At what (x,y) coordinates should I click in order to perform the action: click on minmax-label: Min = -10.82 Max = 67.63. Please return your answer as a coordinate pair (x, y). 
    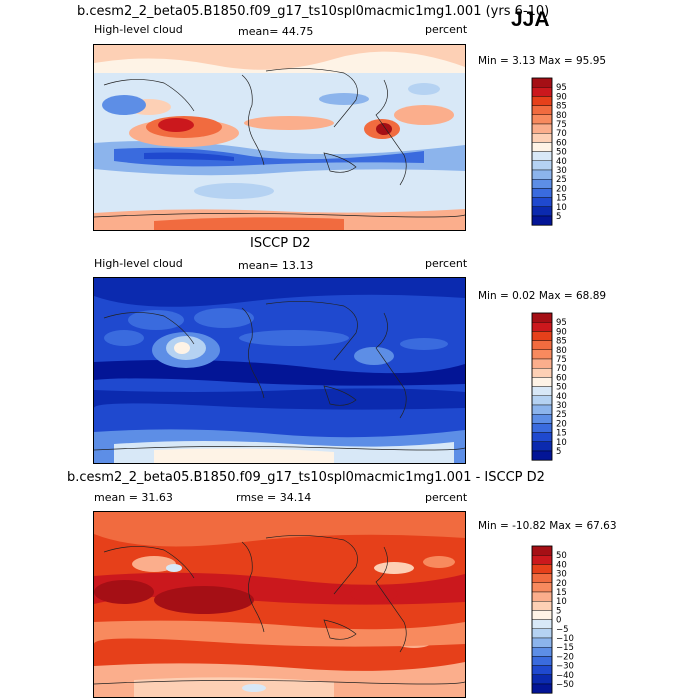
    Looking at the image, I should click on (547, 526).